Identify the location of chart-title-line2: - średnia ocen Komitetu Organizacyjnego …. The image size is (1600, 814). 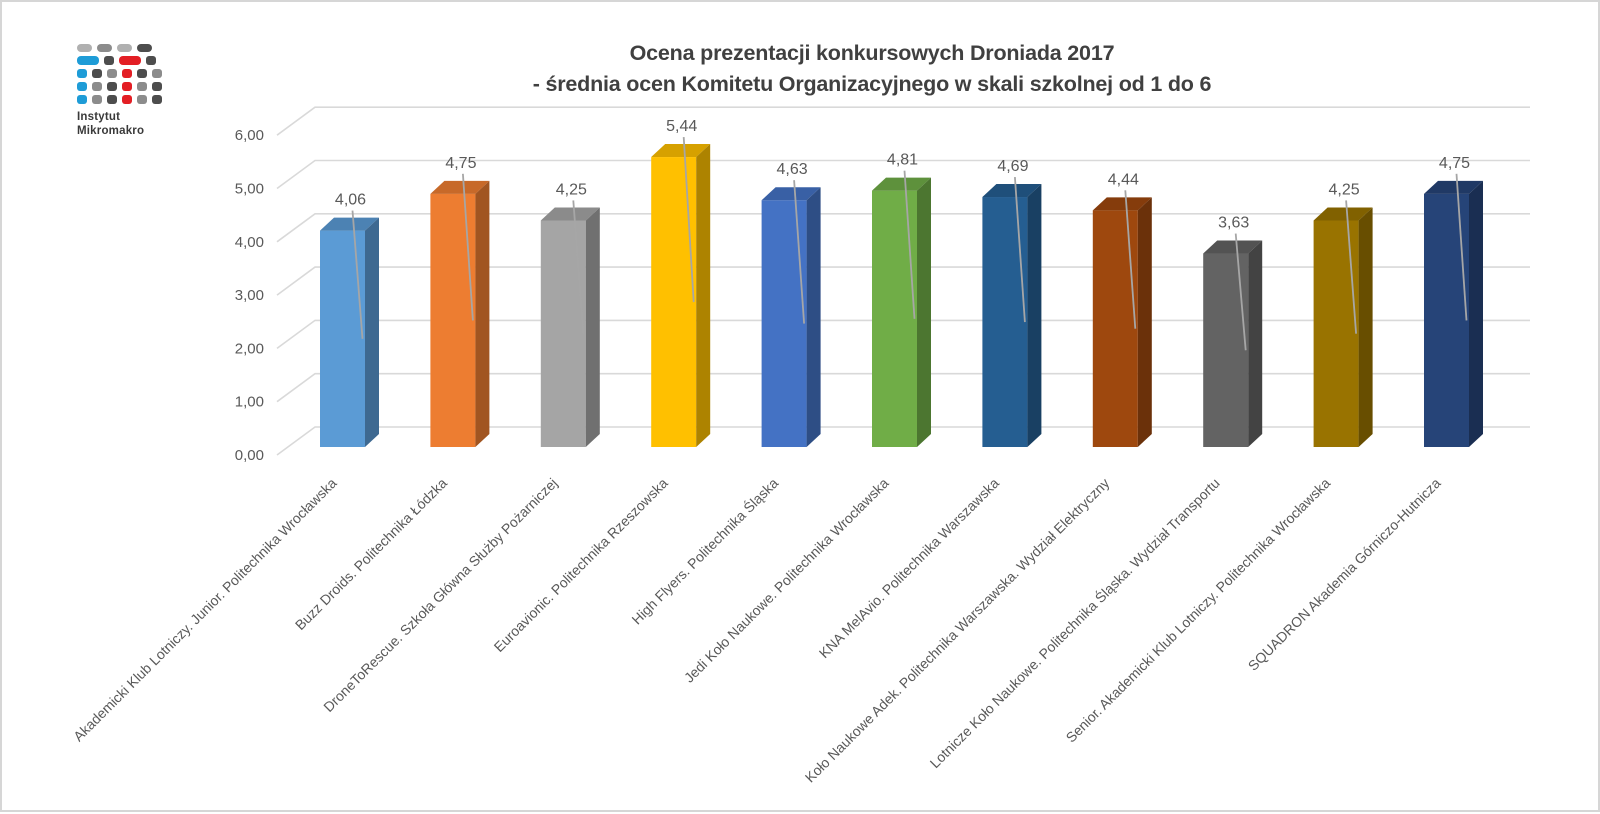
(872, 84).